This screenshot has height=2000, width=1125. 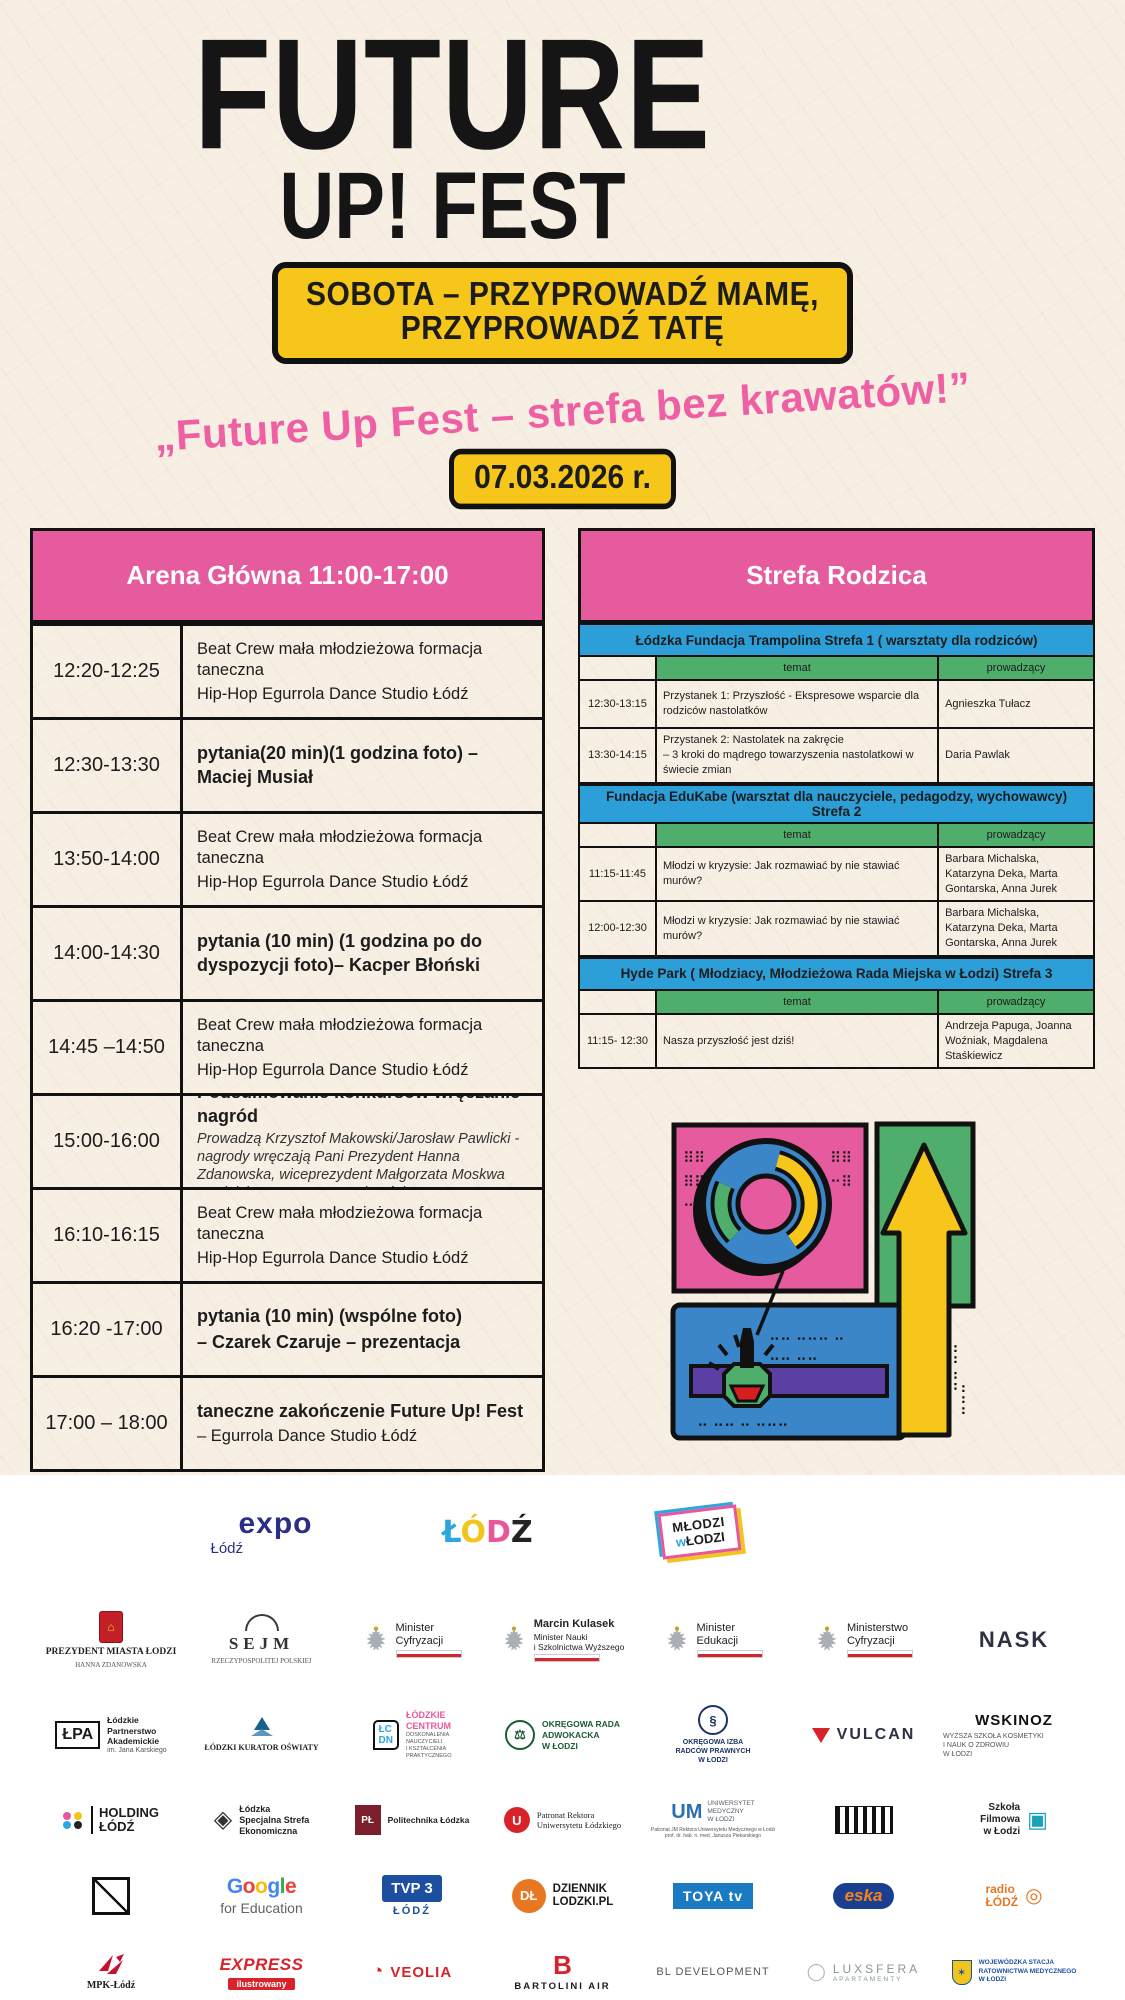 I want to click on open-book-icon, so click(x=261, y=1727).